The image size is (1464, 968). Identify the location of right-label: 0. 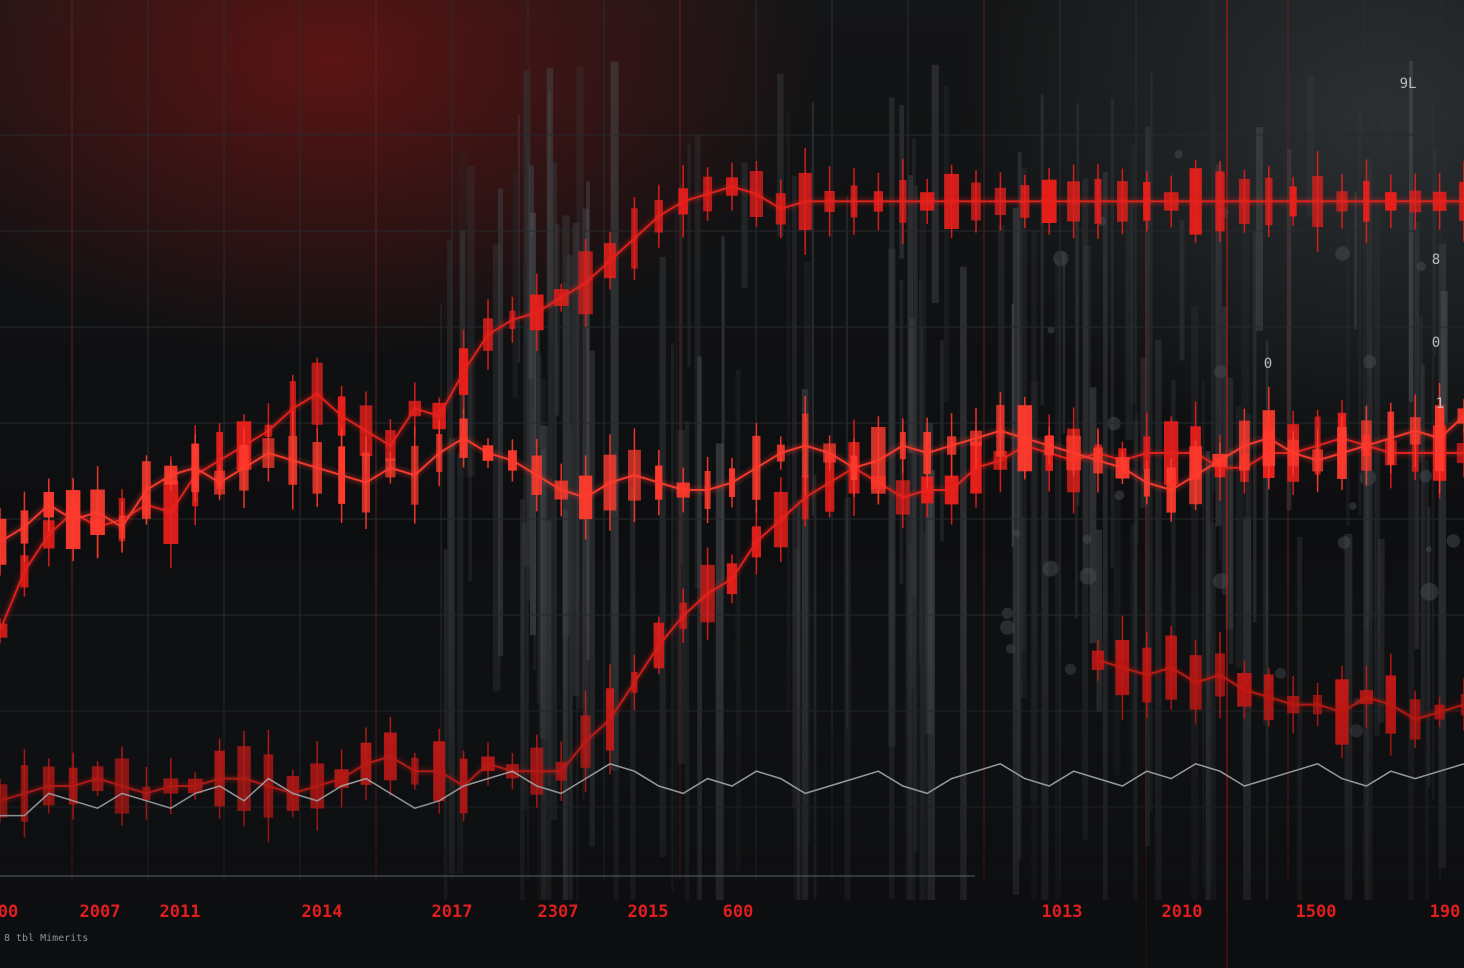
(1436, 343).